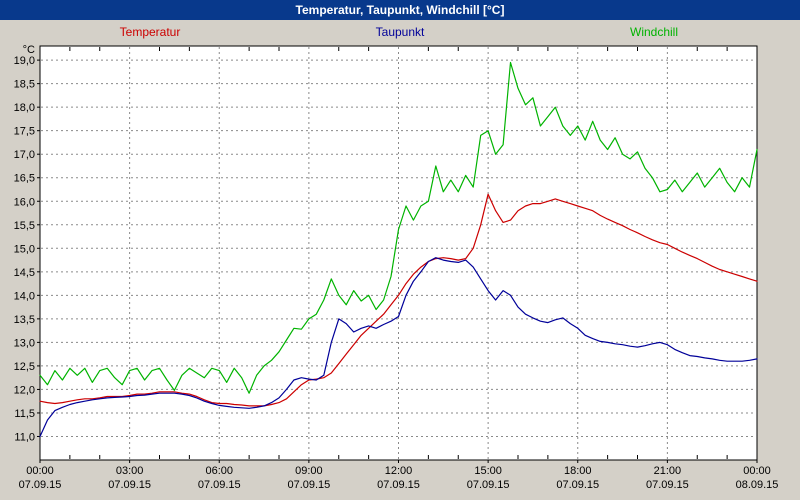  What do you see at coordinates (29, 50) in the screenshot?
I see `svg-text: °C` at bounding box center [29, 50].